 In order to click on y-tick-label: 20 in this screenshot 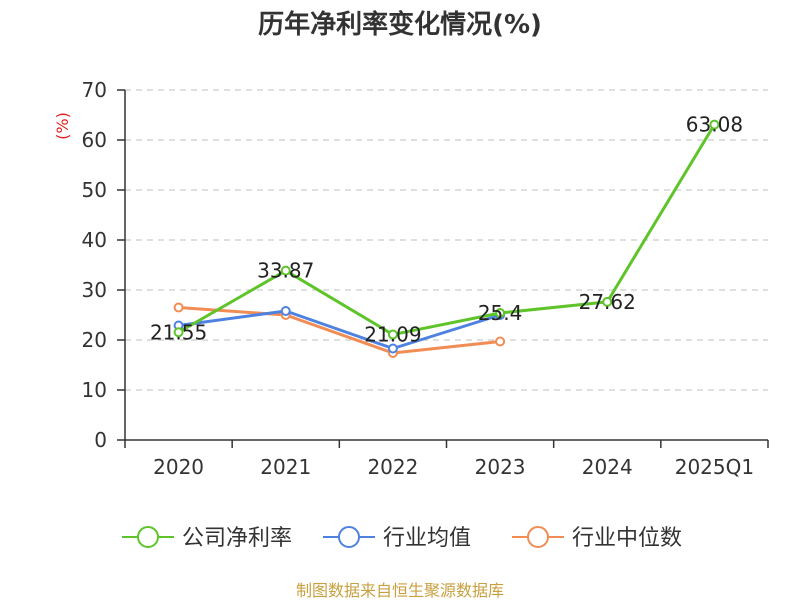, I will do `click(94, 340)`.